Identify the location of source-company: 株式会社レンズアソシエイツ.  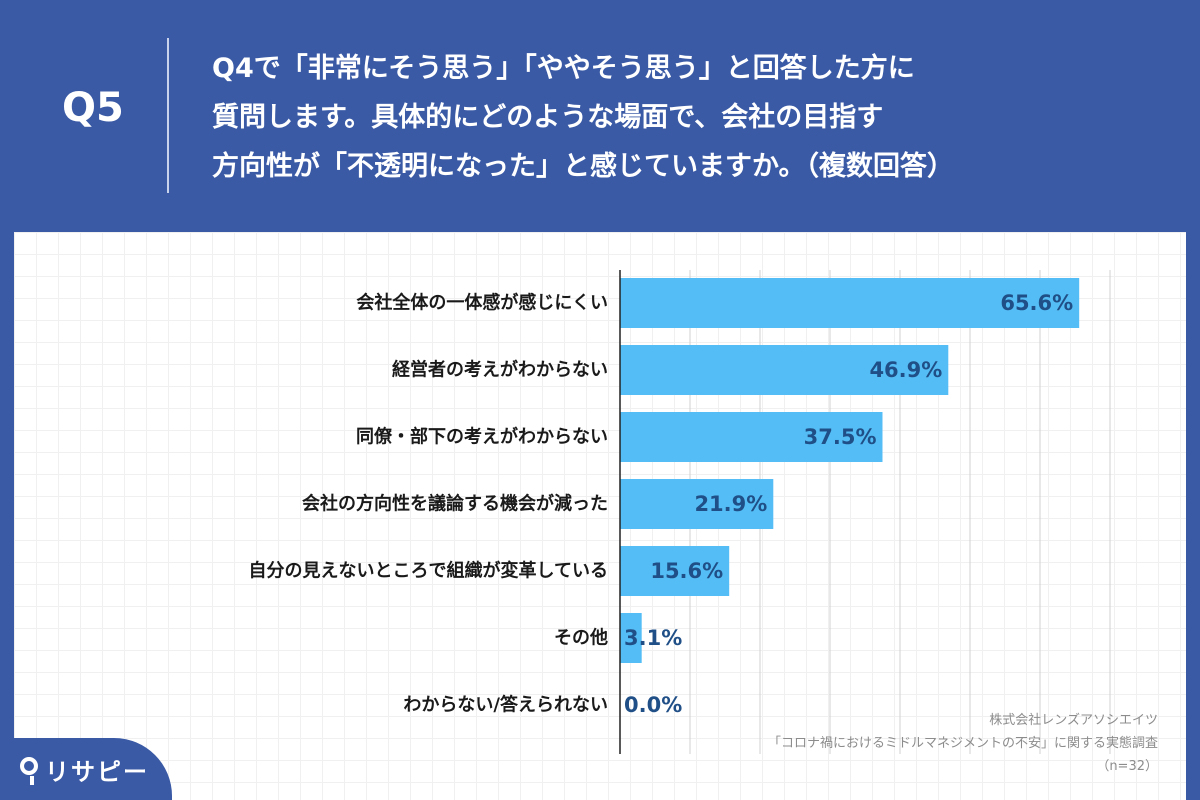
(1073, 720).